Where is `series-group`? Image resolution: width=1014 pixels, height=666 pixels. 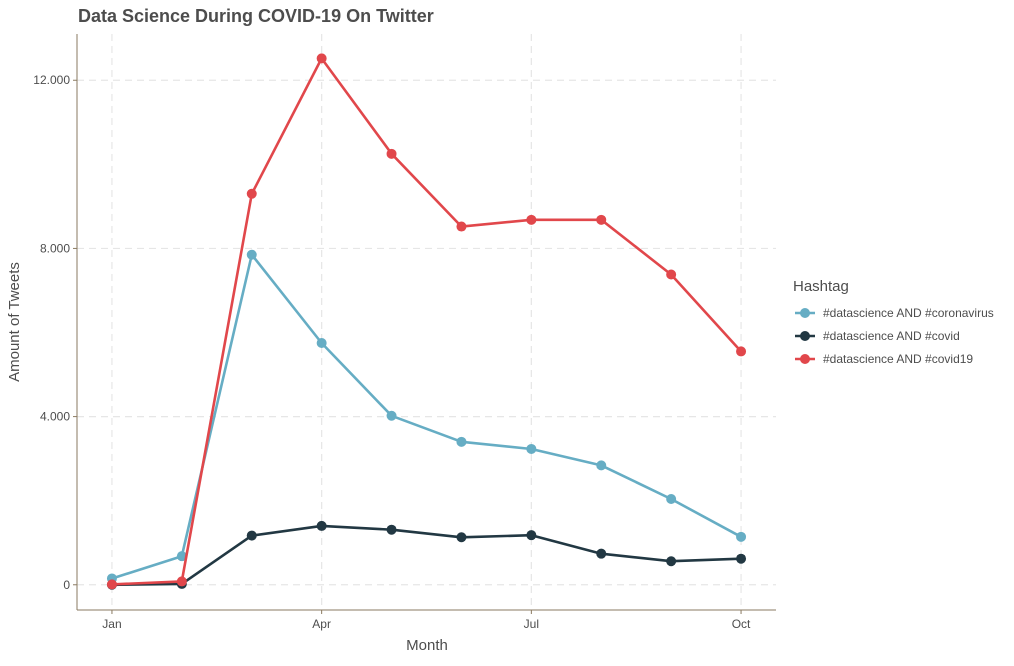
series-group is located at coordinates (426, 555).